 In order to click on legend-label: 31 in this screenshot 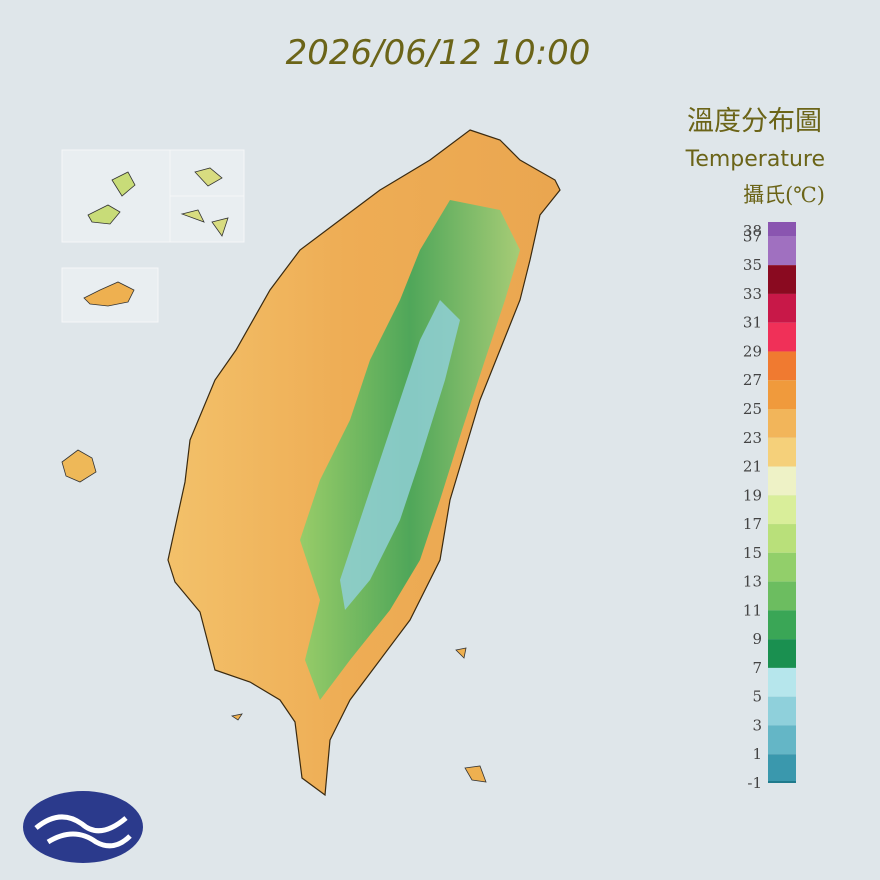, I will do `click(752, 323)`.